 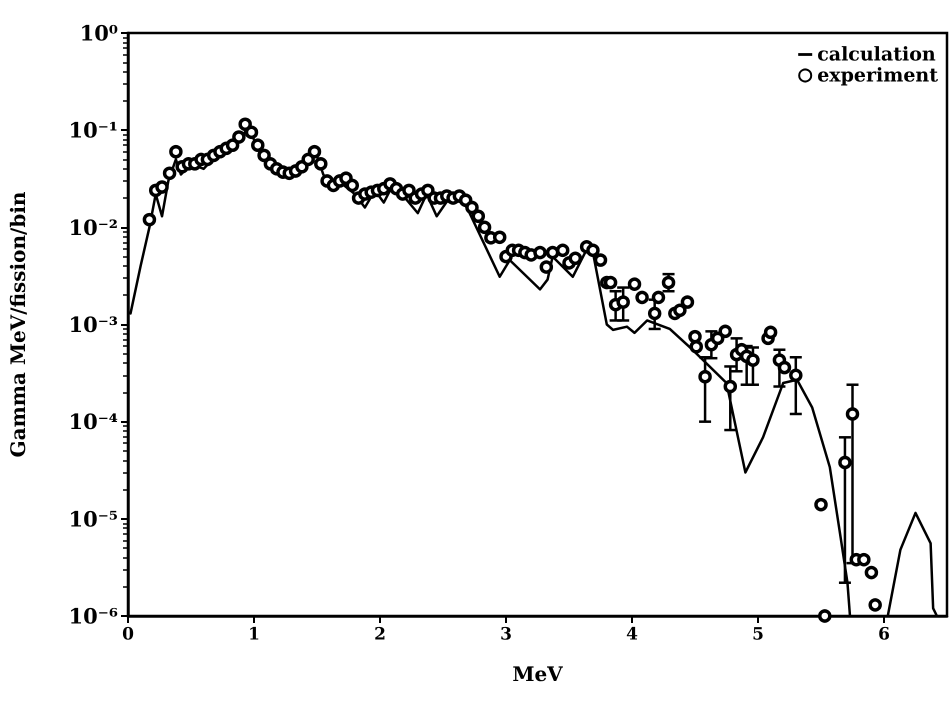 I want to click on y-tick-label: 10⁻², so click(x=93, y=227).